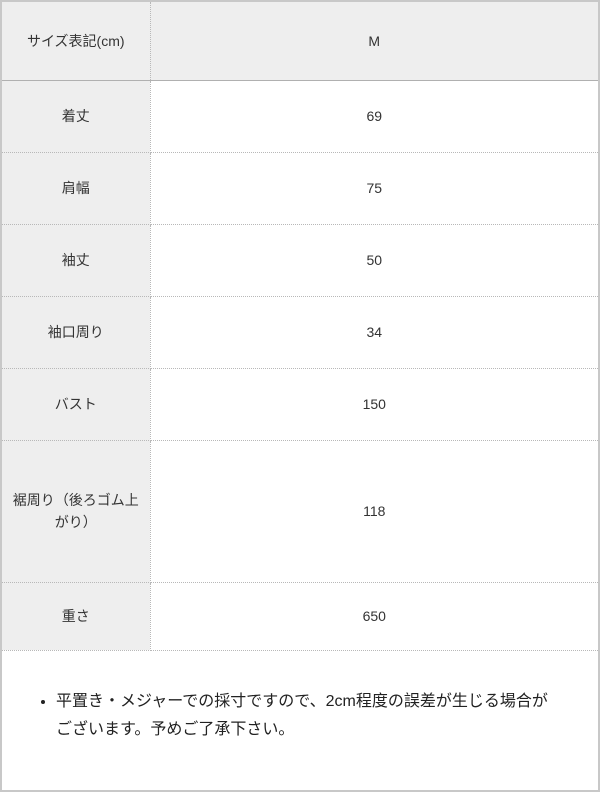 The image size is (600, 800). I want to click on row-label: 重さ, so click(76, 616).